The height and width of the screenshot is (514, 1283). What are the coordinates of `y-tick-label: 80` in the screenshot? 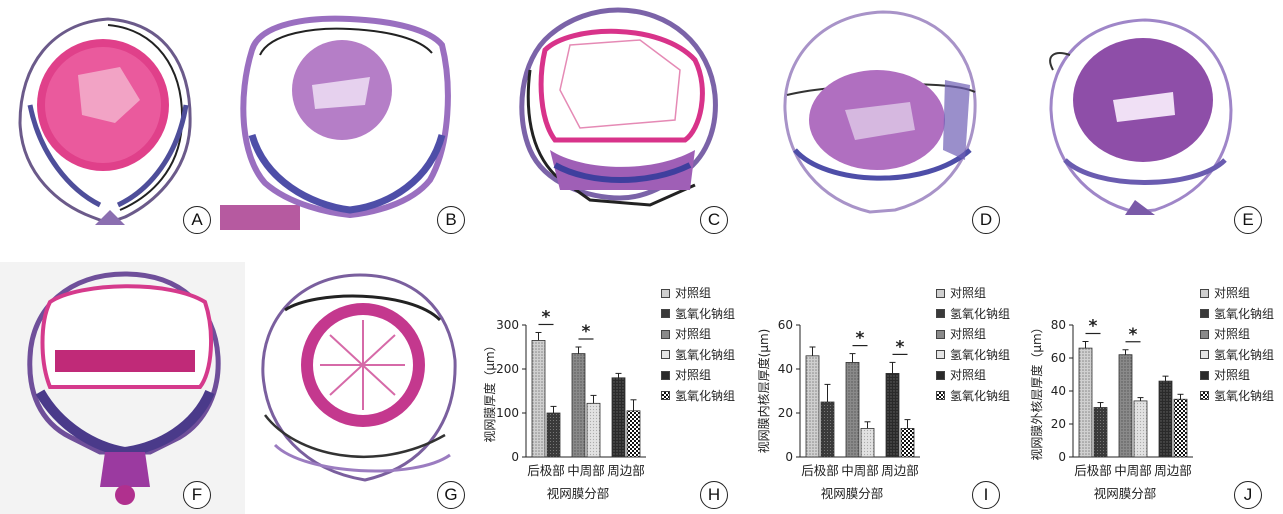 It's located at (1058, 325).